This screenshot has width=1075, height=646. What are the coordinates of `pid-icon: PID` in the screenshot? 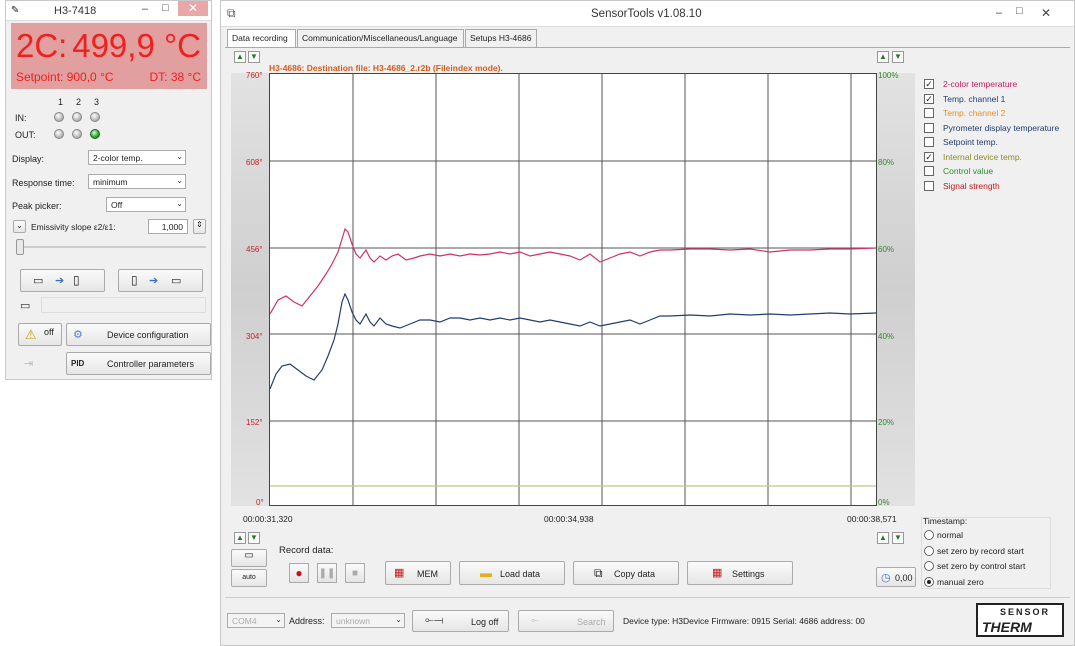 It's located at (78, 363).